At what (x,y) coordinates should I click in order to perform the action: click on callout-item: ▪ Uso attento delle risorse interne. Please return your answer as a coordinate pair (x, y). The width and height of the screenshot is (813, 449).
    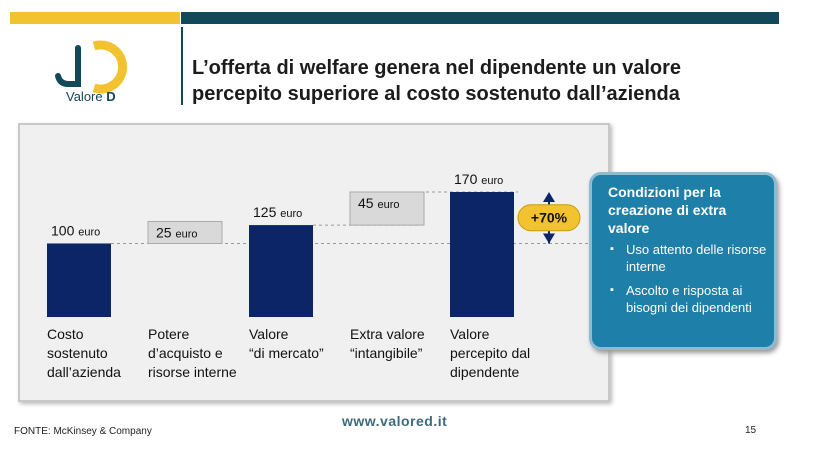
    Looking at the image, I should click on (689, 258).